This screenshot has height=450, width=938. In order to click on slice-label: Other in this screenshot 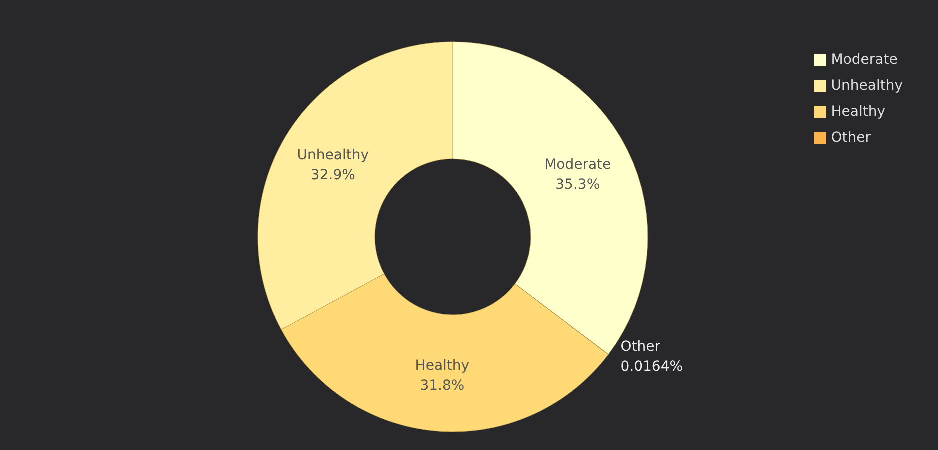, I will do `click(640, 347)`.